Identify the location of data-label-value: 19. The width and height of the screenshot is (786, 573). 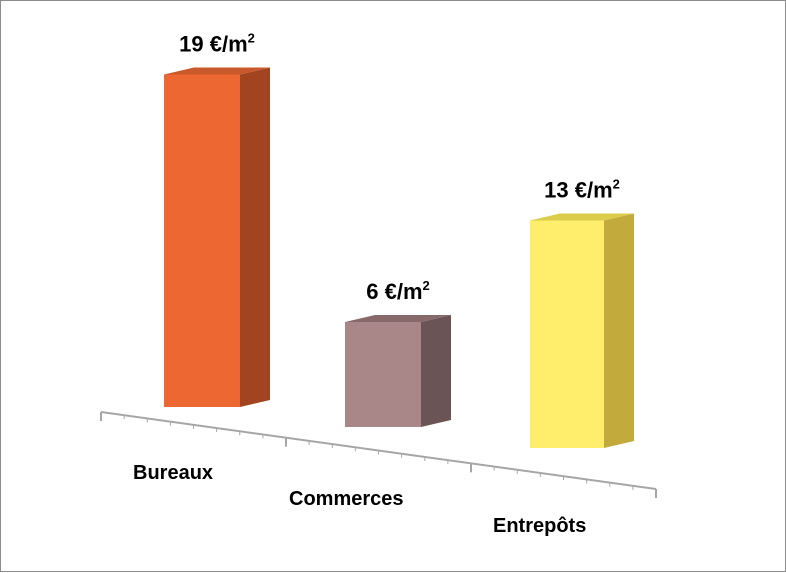
(194, 44).